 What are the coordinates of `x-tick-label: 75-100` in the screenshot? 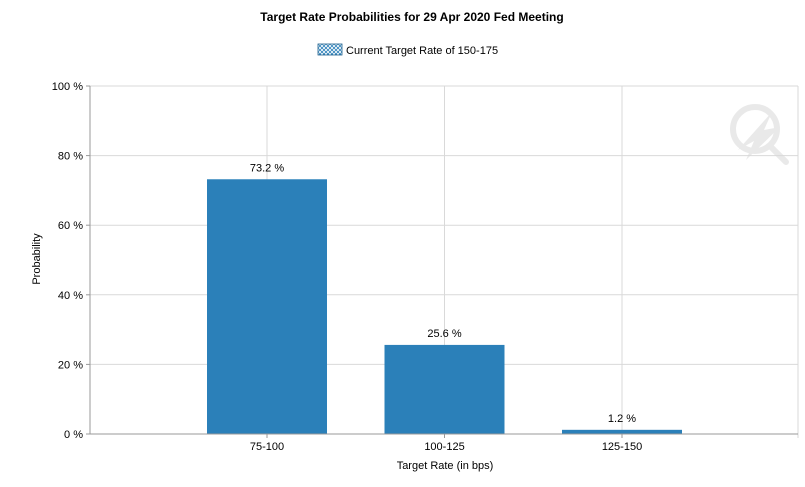 It's located at (267, 447).